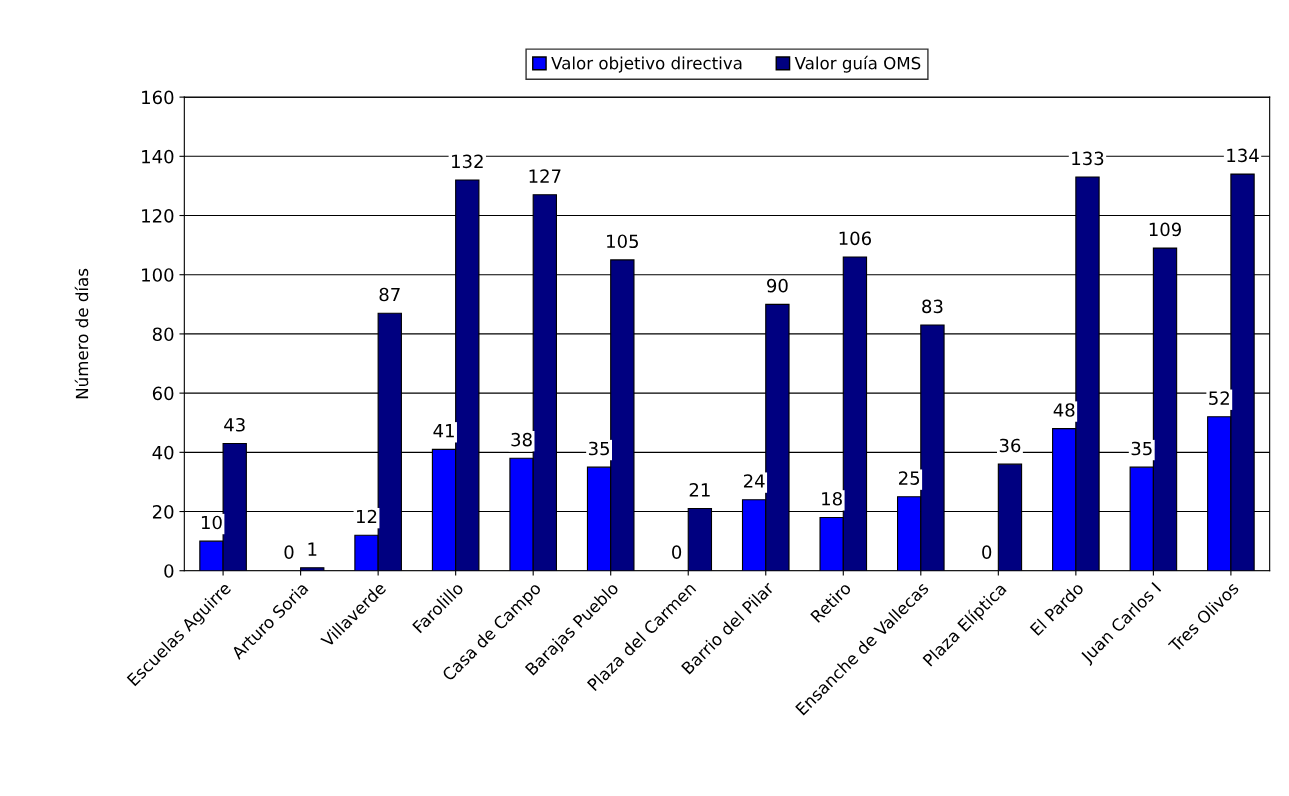 The image size is (1289, 796). Describe the element at coordinates (545, 176) in the screenshot. I see `data-label: 127` at that location.